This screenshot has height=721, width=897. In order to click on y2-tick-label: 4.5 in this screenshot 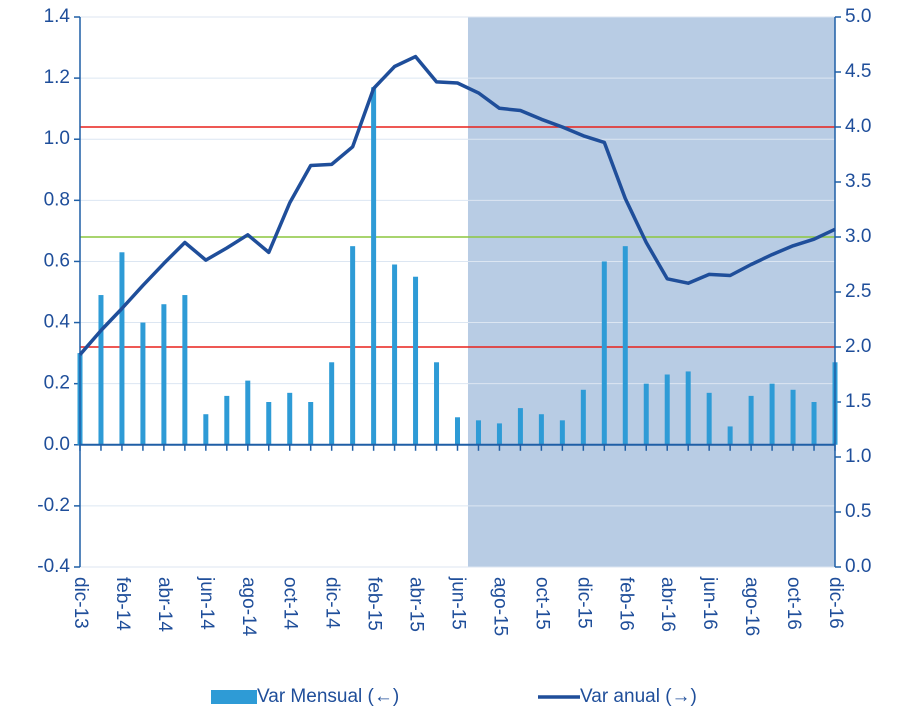, I will do `click(858, 71)`.